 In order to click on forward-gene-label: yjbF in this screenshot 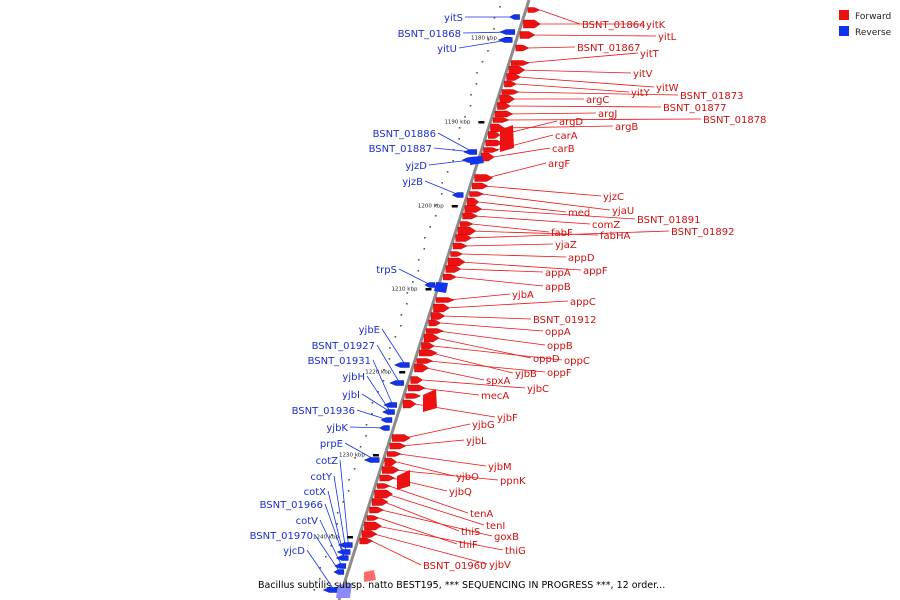, I will do `click(507, 418)`.